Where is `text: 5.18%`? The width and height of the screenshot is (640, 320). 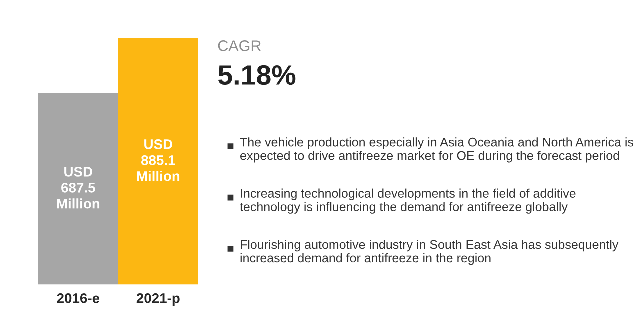
text: 5.18% is located at coordinates (257, 75).